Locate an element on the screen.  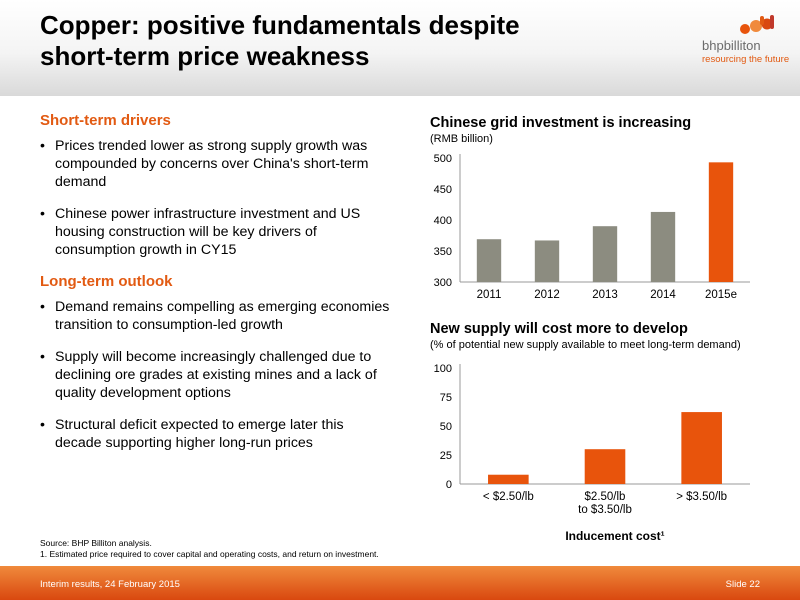
x-tick-label: 2012 is located at coordinates (547, 295).